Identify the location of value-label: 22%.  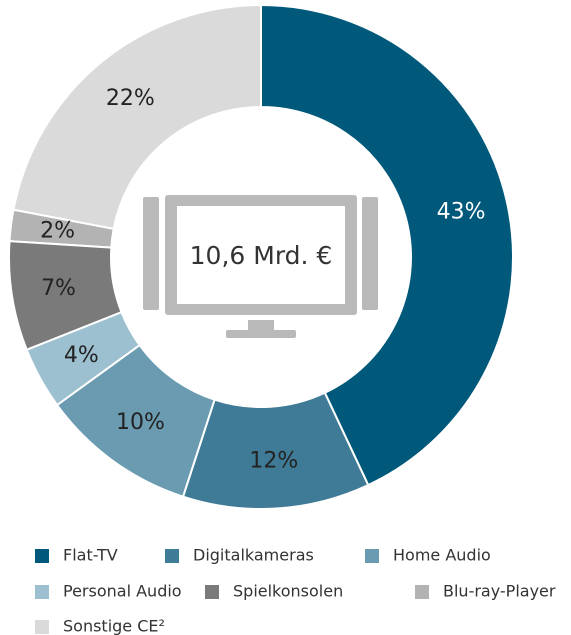
(130, 98).